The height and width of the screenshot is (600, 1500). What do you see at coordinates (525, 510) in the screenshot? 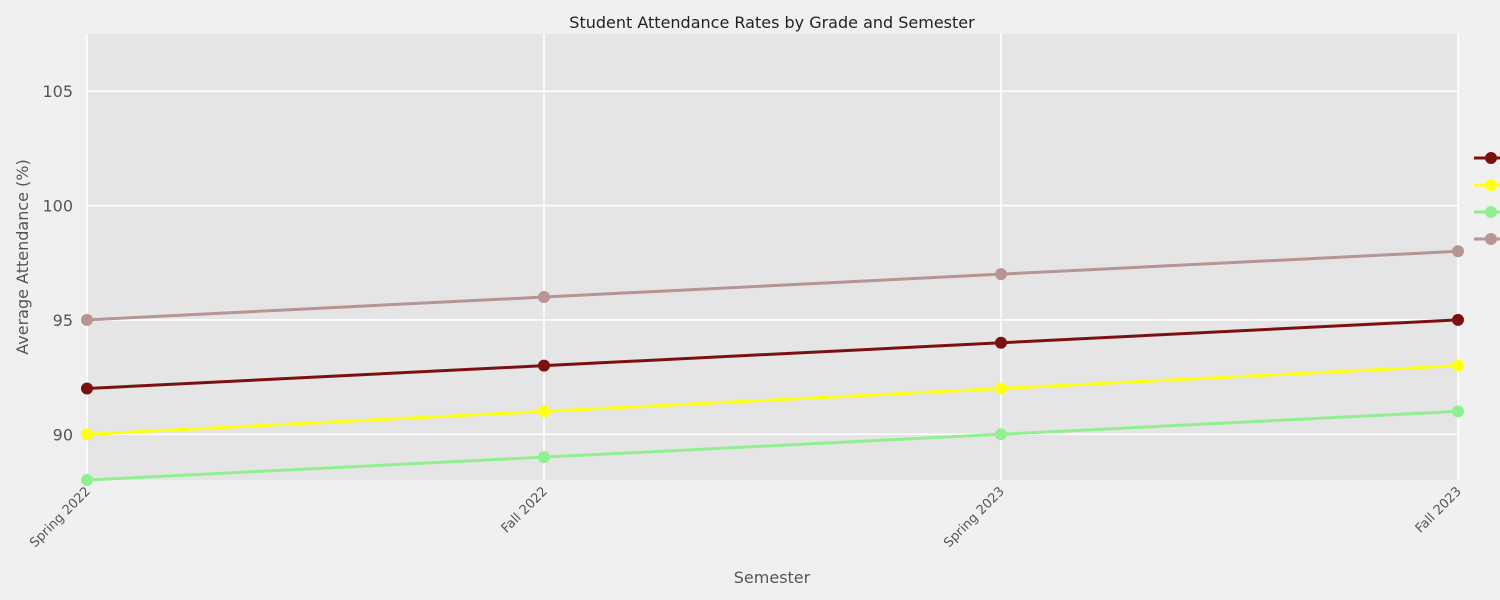
I see `x-tick-label: Fall 2022` at bounding box center [525, 510].